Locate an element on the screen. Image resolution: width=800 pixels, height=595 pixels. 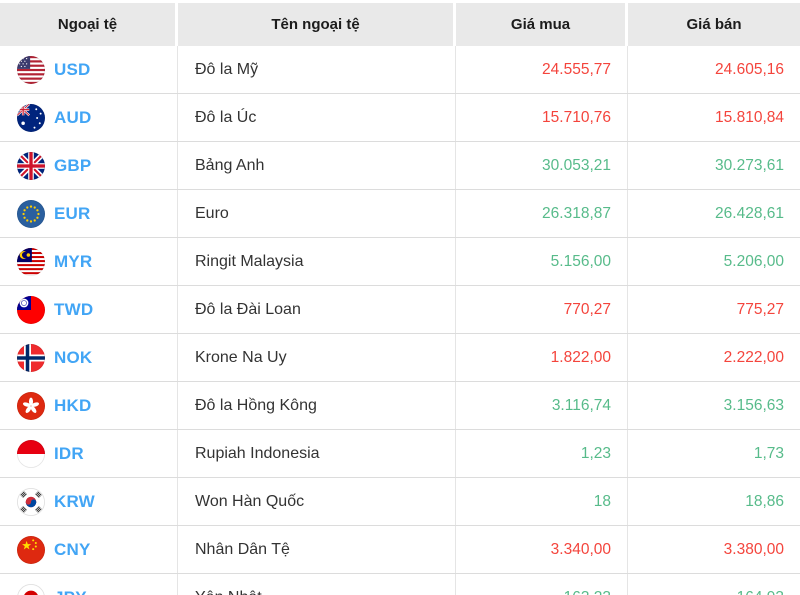
currency-name: Đô la Hồng Kông is located at coordinates (317, 405).